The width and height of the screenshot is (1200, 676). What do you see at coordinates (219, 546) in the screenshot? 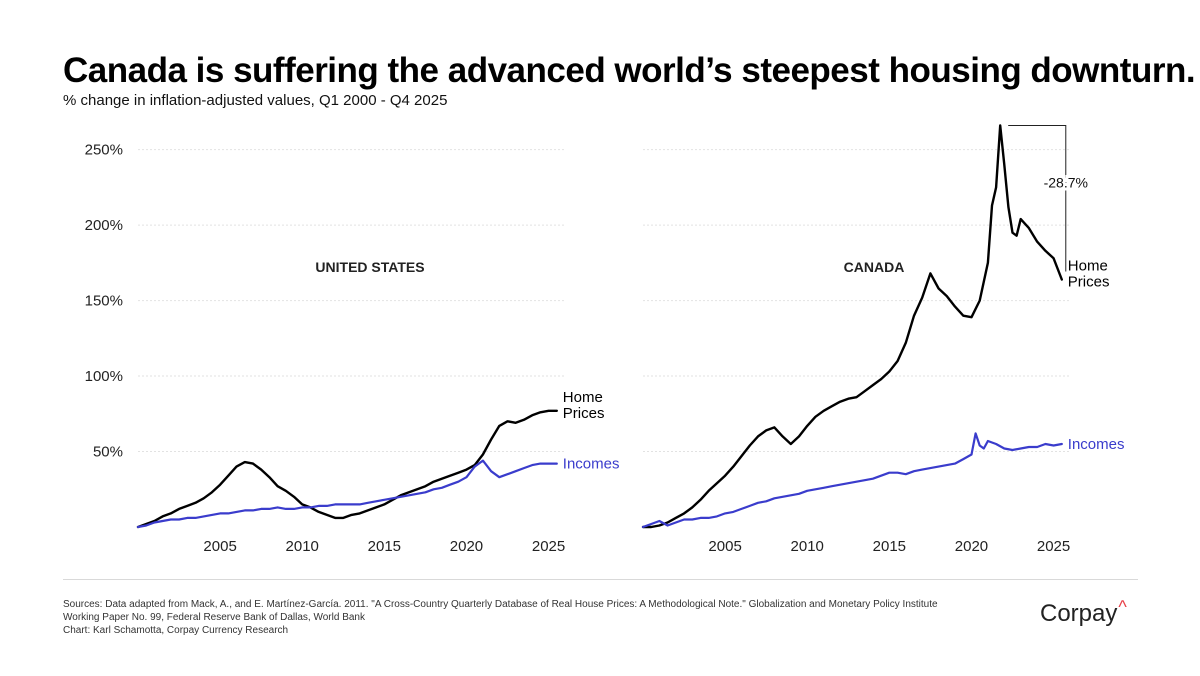
I see `united-states-x-tick-label: 2005` at bounding box center [219, 546].